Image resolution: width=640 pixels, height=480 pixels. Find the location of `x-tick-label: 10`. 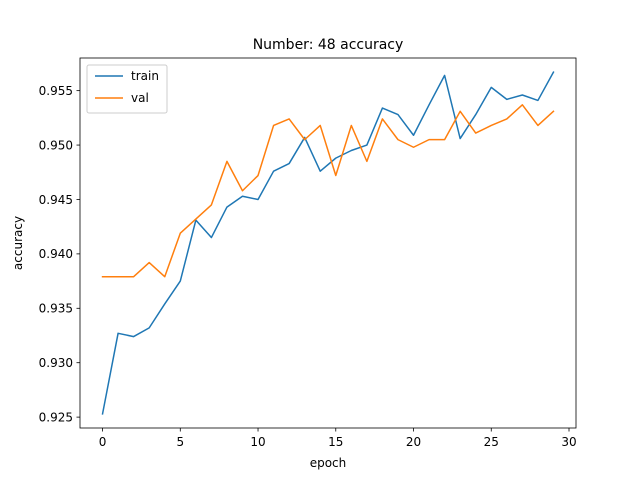

x-tick-label: 10 is located at coordinates (257, 442).